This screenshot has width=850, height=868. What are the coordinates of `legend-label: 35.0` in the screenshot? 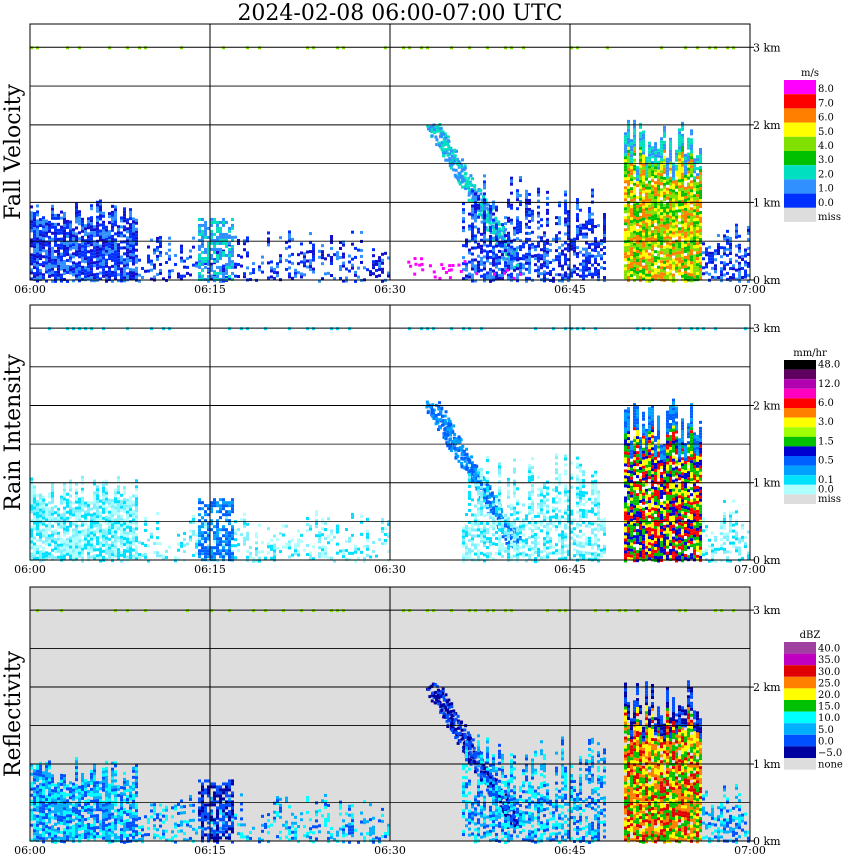 It's located at (829, 660).